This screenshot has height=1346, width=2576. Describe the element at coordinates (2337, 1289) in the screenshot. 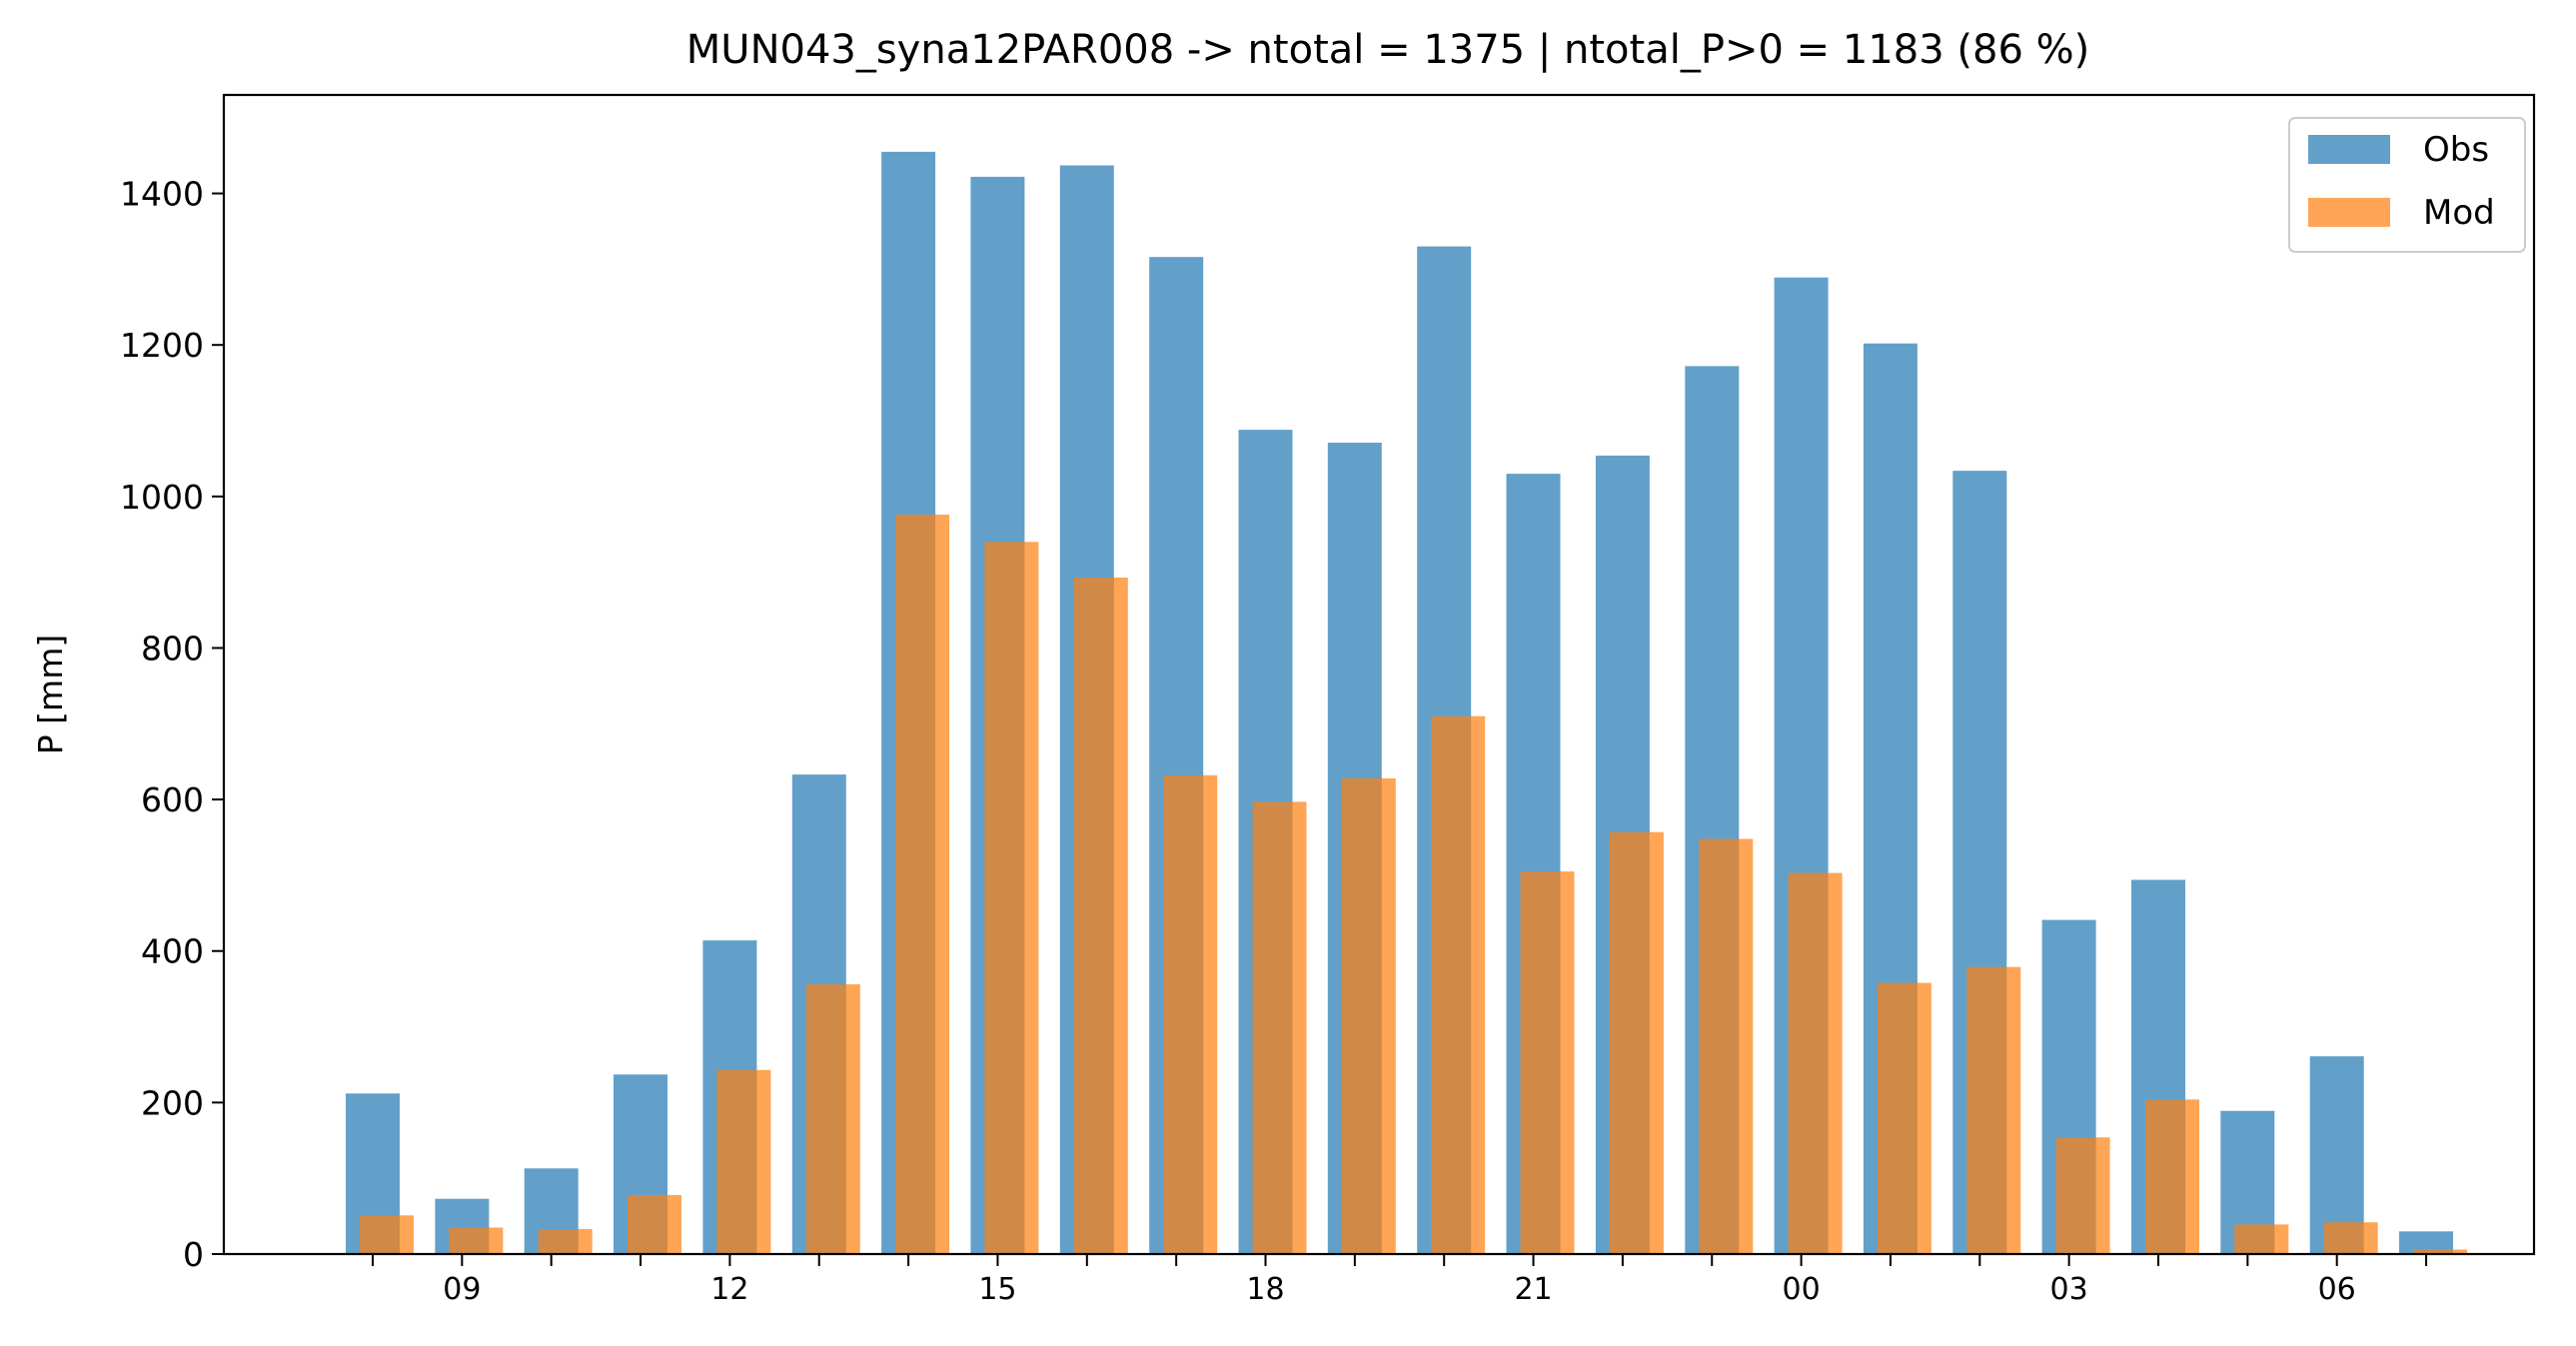

I see `x-tick-label: 06` at that location.